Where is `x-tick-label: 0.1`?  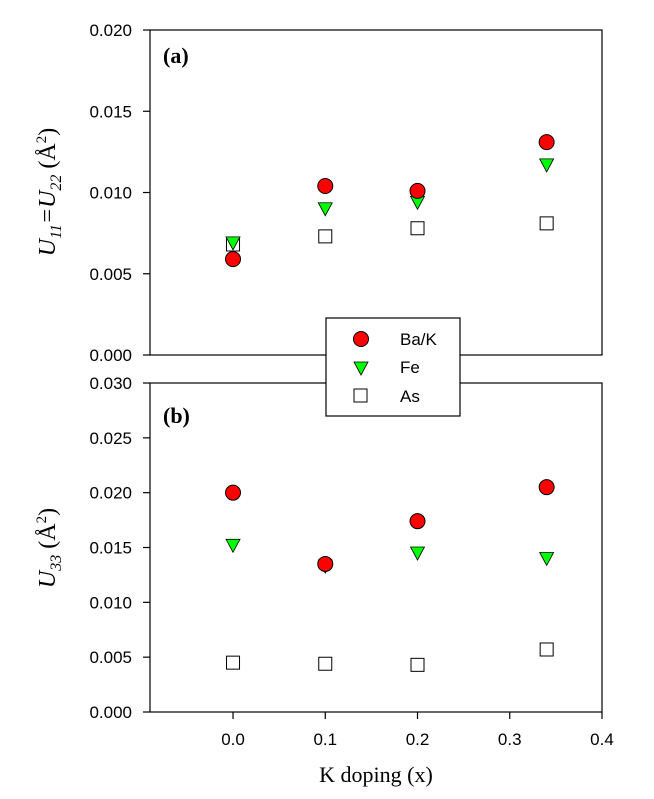 x-tick-label: 0.1 is located at coordinates (325, 739).